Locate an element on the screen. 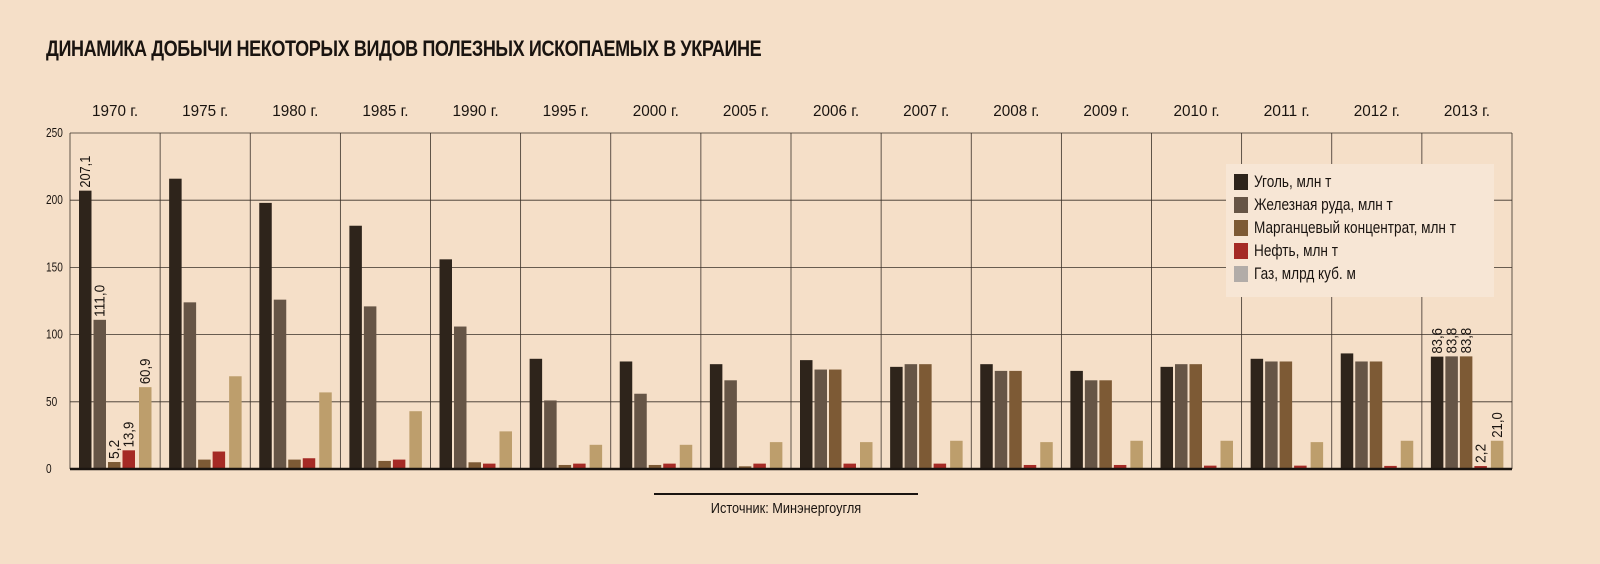 The image size is (1600, 564). data-label: 5,2 is located at coordinates (114, 449).